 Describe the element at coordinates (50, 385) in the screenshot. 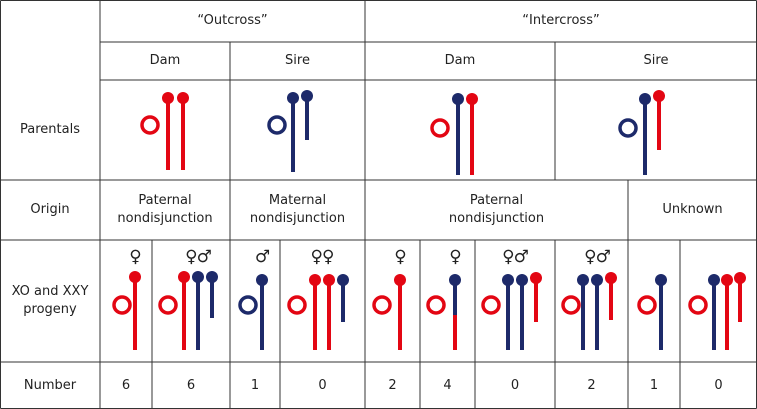

I see `row-label: Number` at that location.